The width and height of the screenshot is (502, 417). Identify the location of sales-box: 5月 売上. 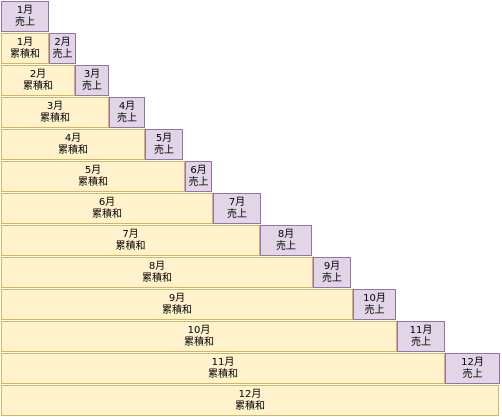
(164, 144).